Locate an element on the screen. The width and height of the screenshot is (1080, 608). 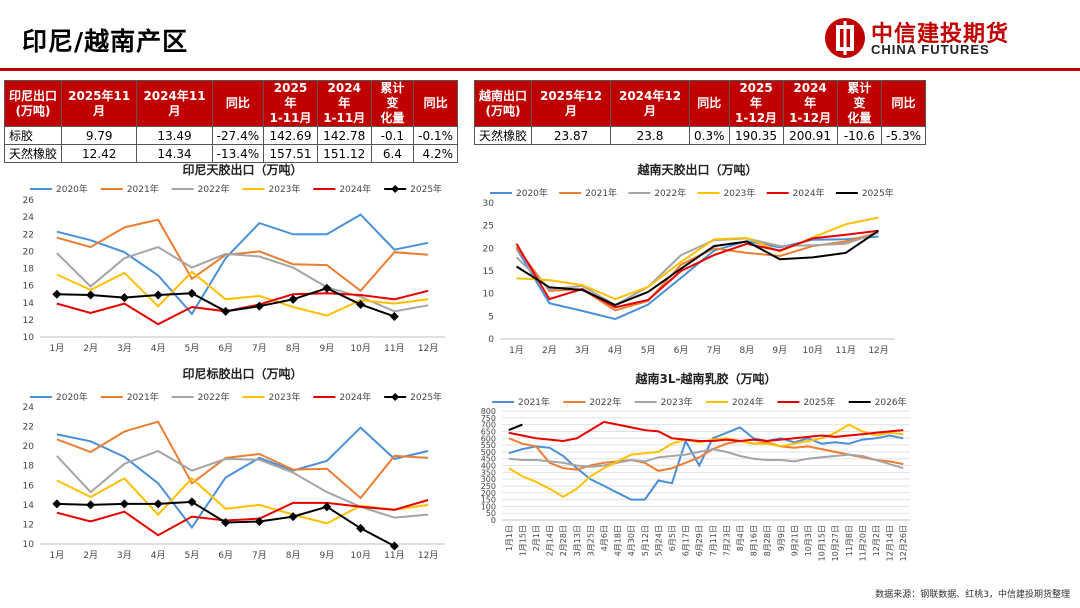
x-tick-label: 4月18日 is located at coordinates (618, 540).